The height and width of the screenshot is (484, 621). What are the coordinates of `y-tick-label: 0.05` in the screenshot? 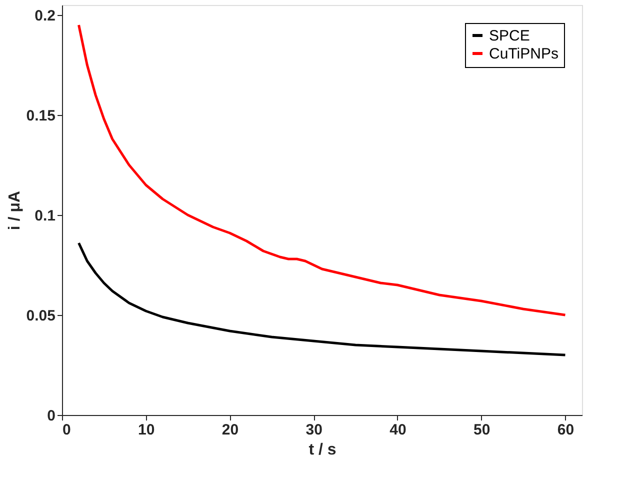 It's located at (41, 316).